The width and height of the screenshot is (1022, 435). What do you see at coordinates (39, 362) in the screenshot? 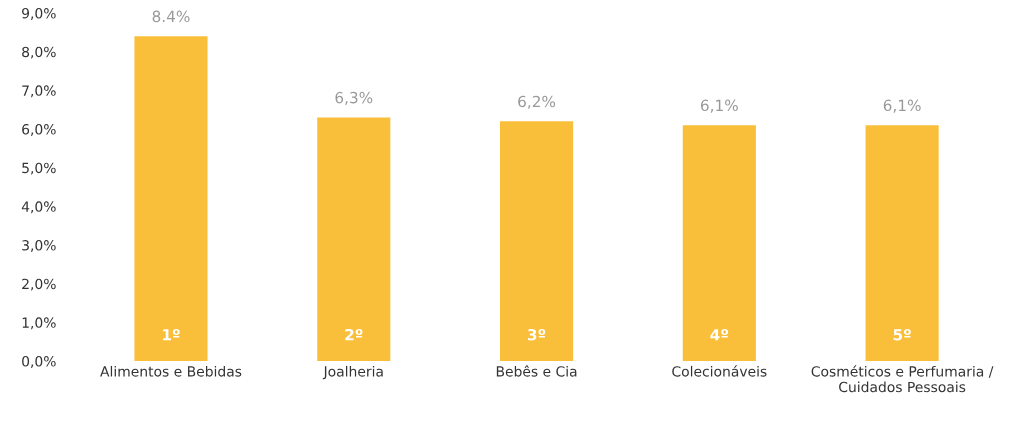
I see `y-tick-label: 0,0%` at bounding box center [39, 362].